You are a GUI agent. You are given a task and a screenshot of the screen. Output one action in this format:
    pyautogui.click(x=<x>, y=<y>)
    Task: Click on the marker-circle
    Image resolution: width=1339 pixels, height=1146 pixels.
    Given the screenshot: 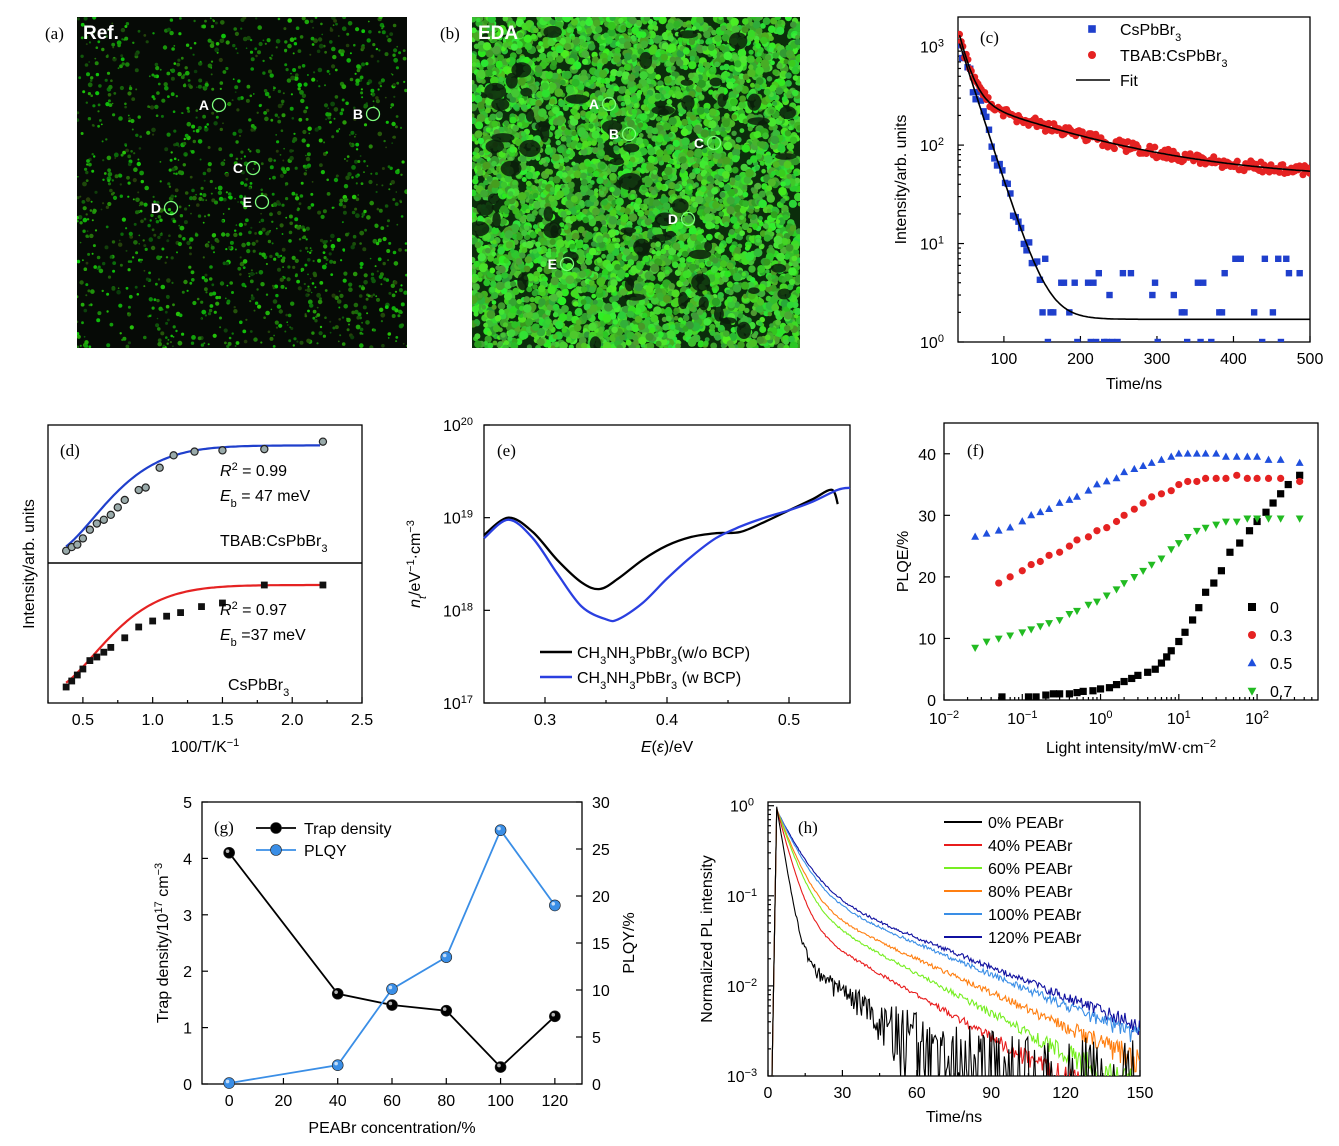 What is the action you would take?
    pyautogui.click(x=219, y=105)
    